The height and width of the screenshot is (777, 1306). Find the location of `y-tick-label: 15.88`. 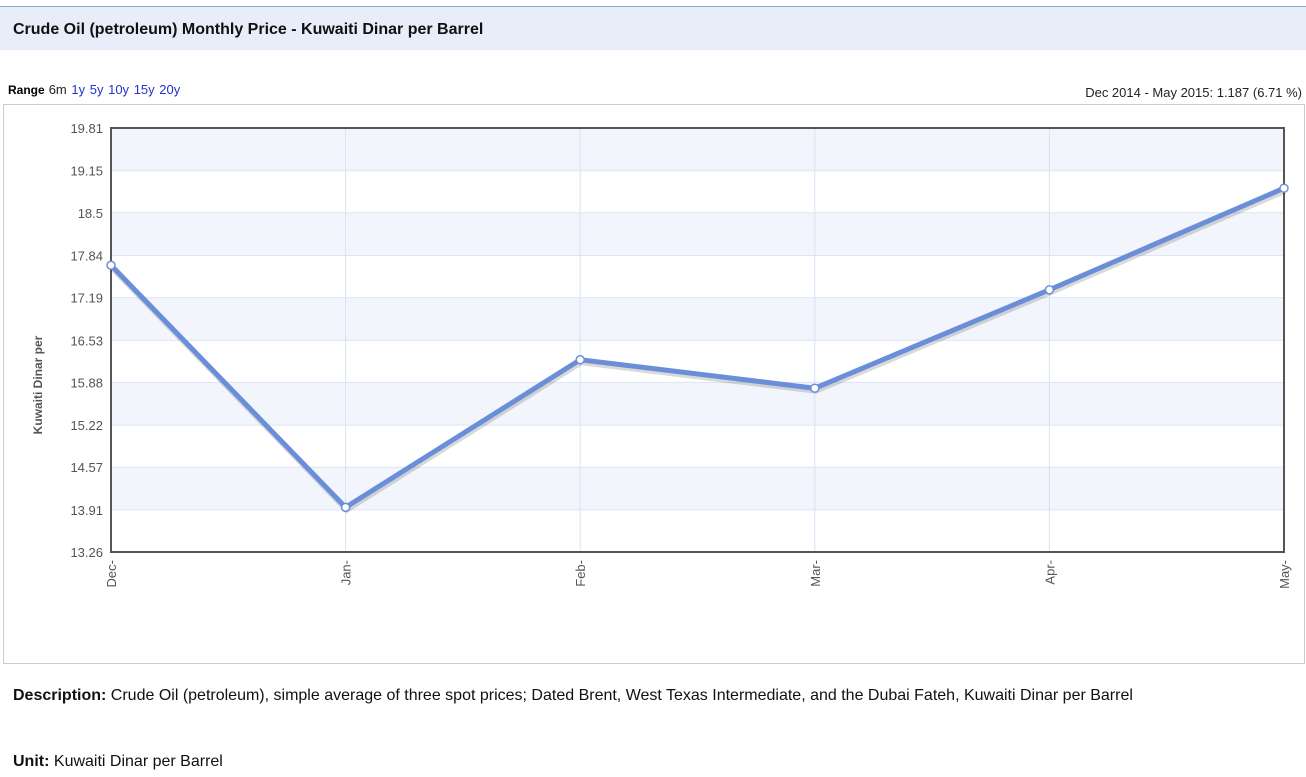

y-tick-label: 15.88 is located at coordinates (86, 382).